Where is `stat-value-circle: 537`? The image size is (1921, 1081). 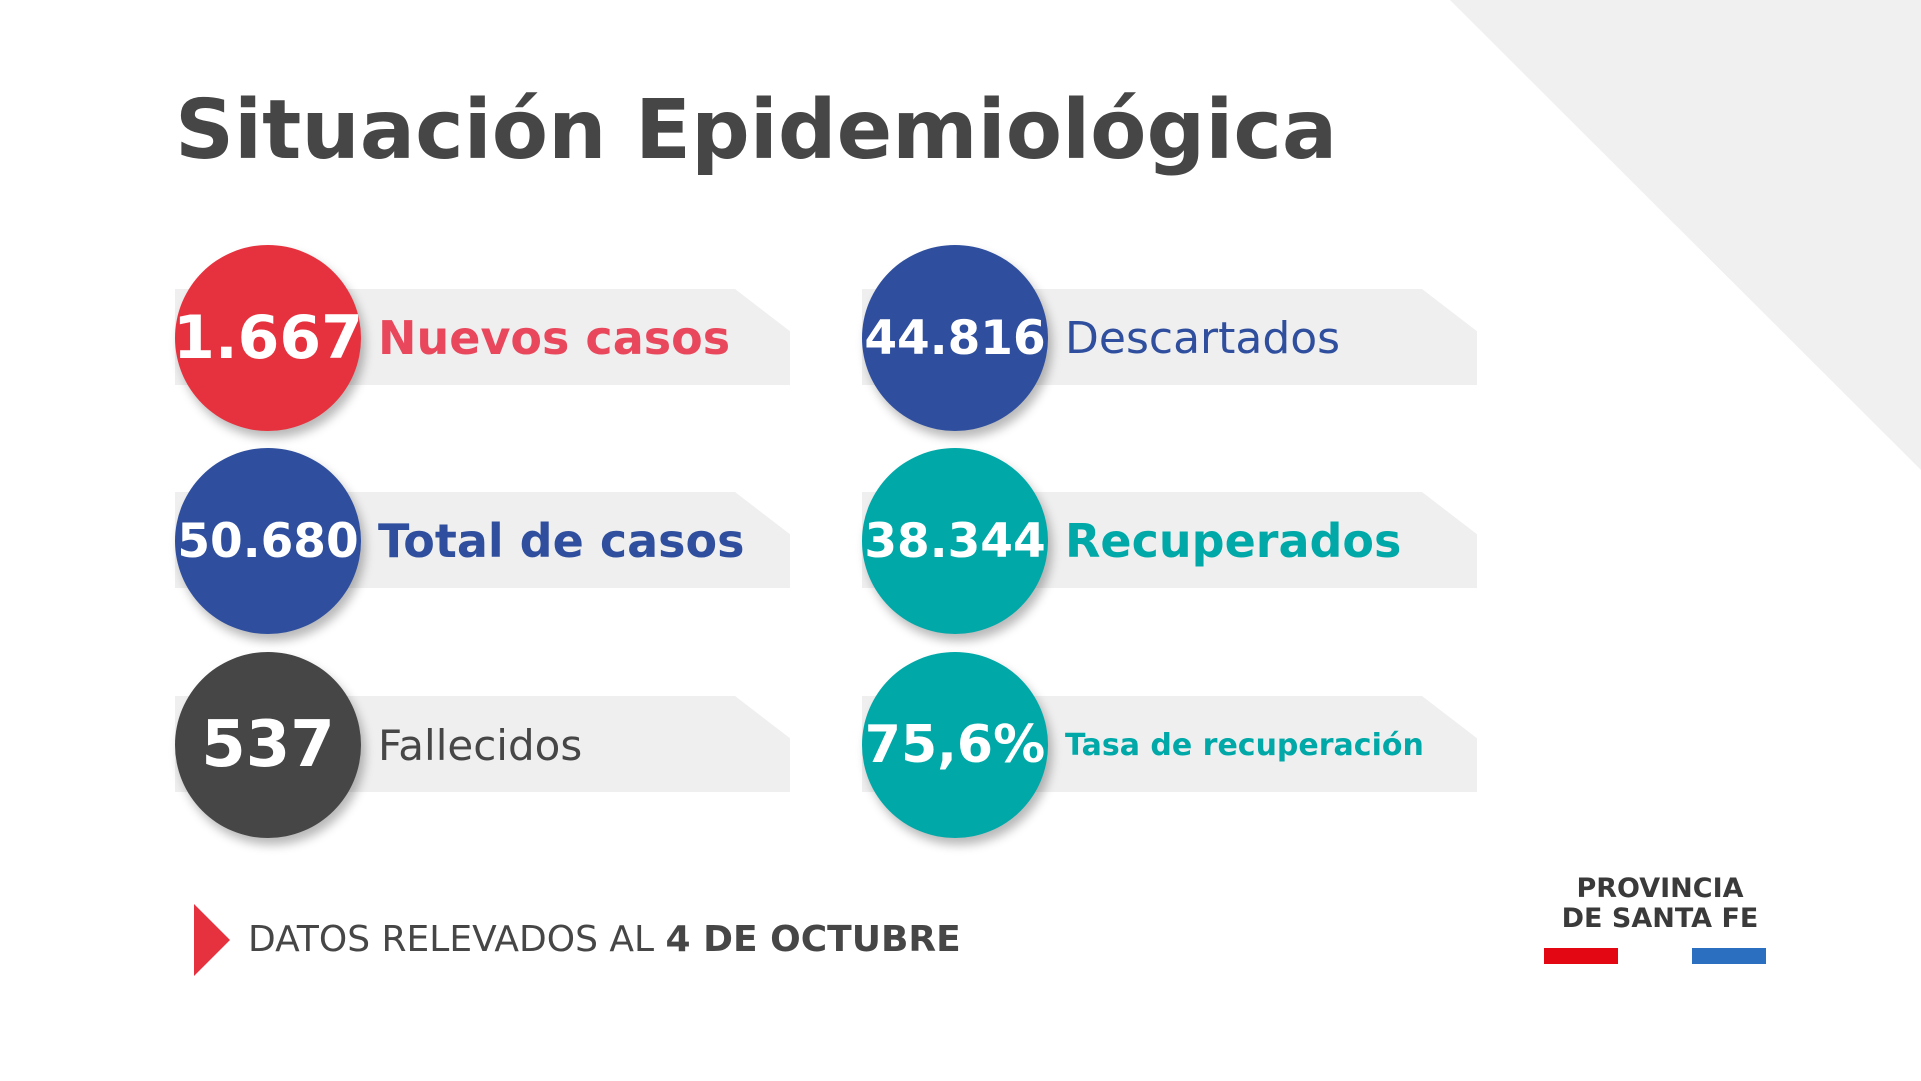
stat-value-circle: 537 is located at coordinates (268, 745).